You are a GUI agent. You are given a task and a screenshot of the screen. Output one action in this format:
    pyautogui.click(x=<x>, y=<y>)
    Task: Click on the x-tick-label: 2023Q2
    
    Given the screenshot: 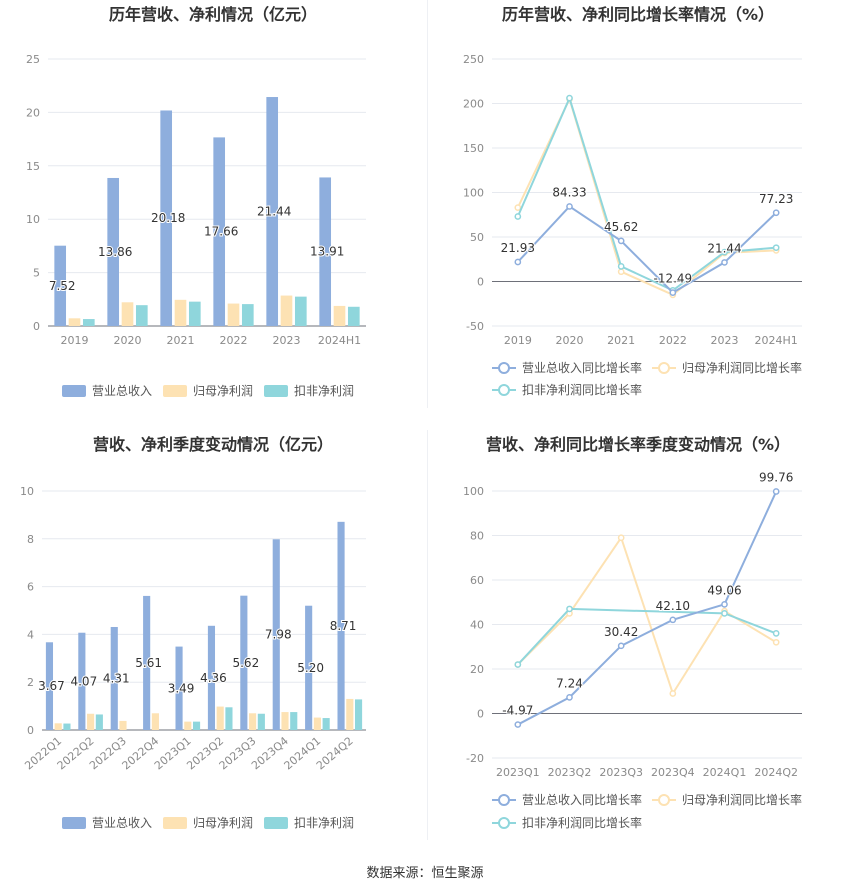 What is the action you would take?
    pyautogui.click(x=570, y=772)
    